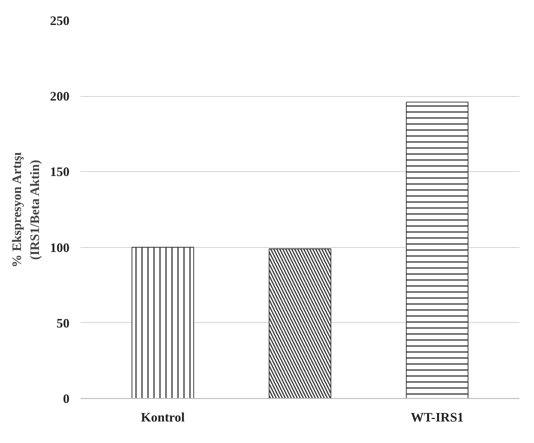  I want to click on y-tick-label: 250, so click(60, 20).